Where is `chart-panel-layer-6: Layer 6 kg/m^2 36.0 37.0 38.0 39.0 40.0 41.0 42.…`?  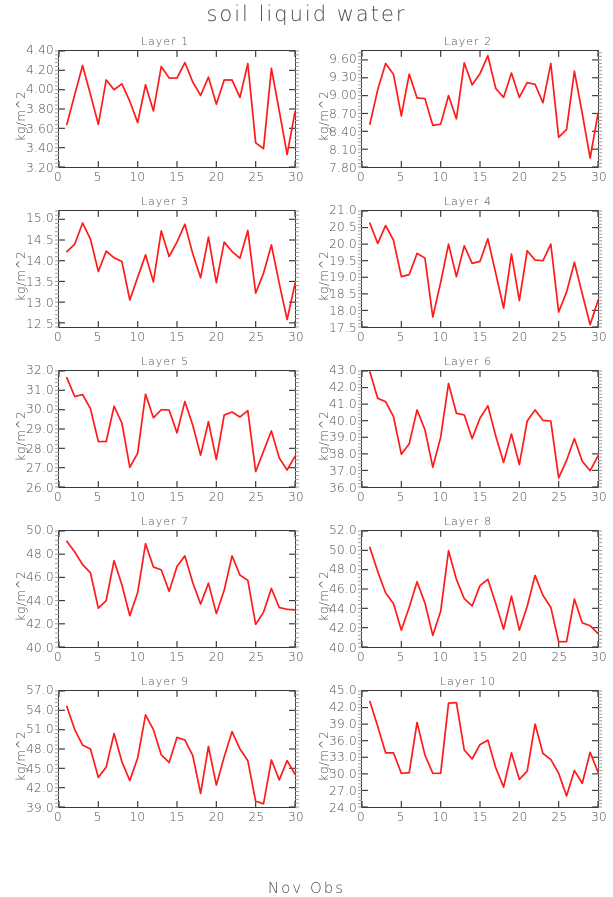
chart-panel-layer-6: Layer 6 kg/m^2 36.0 37.0 38.0 39.0 40.0 41.0 42.… is located at coordinates (456, 435).